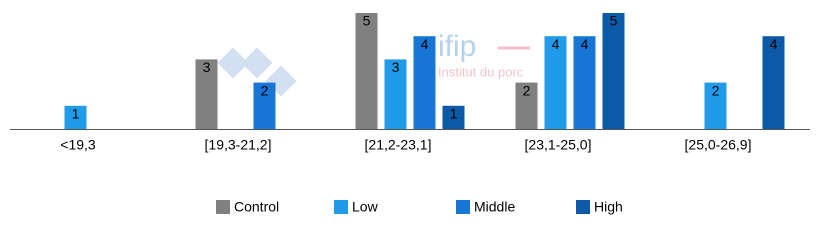 This screenshot has height=240, width=820. Describe the element at coordinates (481, 71) in the screenshot. I see `watermark-subtitle: Institut du porc` at that location.